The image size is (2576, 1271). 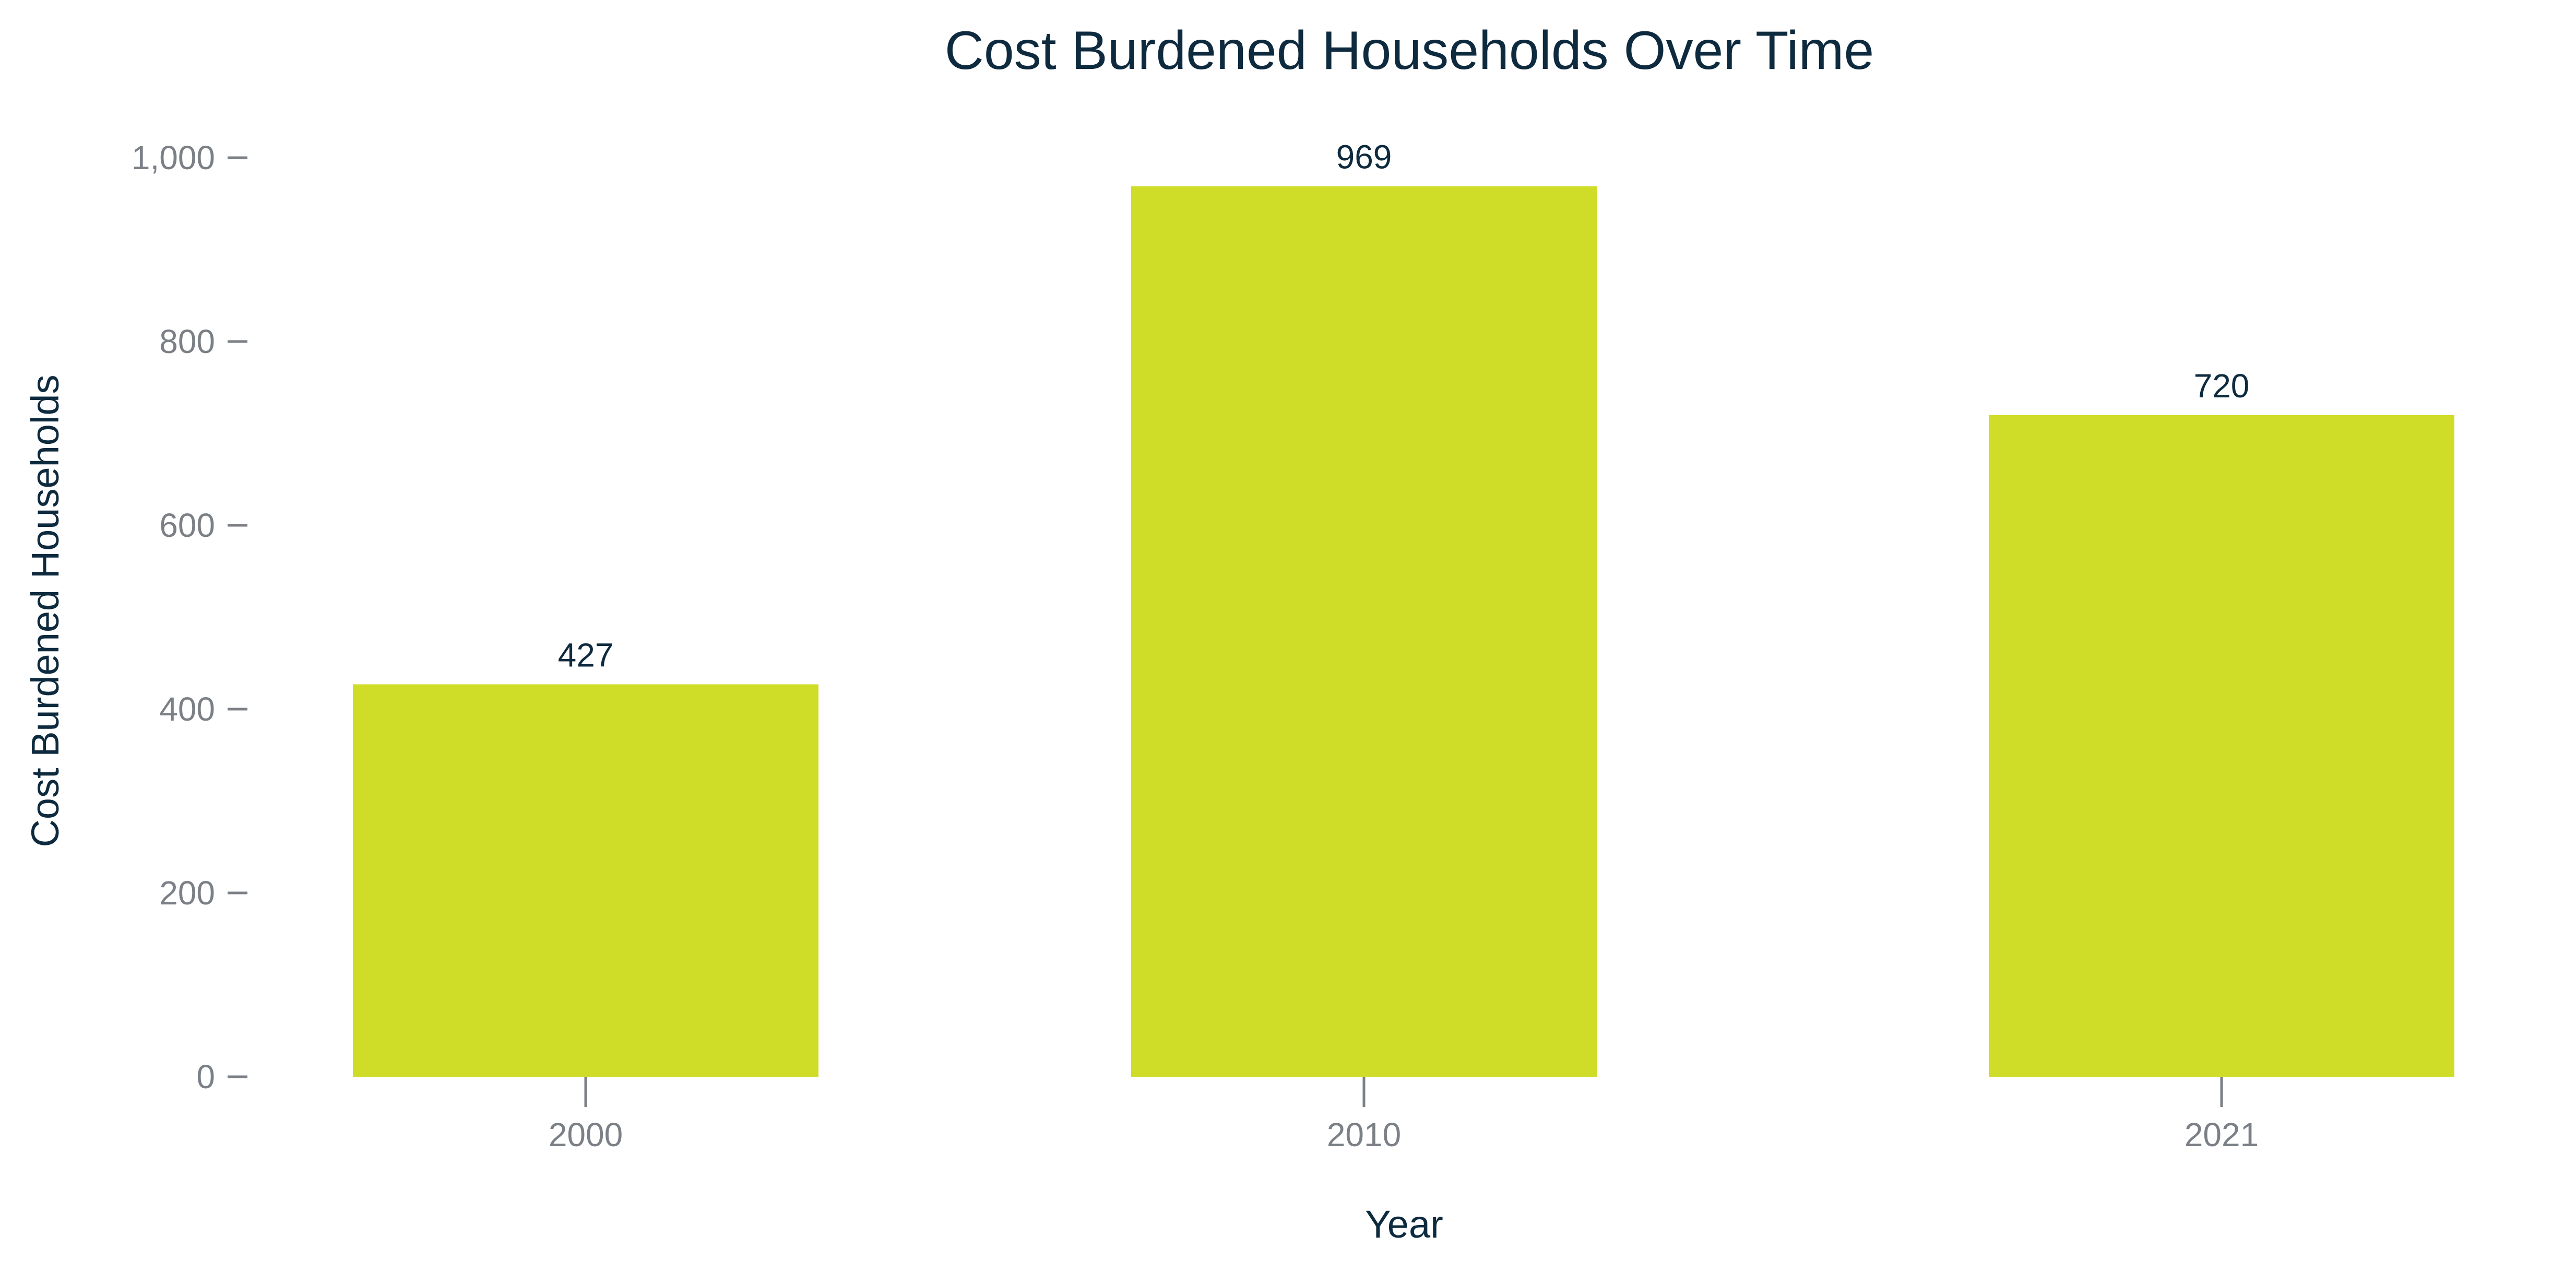 What do you see at coordinates (173, 157) in the screenshot?
I see `y-tick-label: 1,000` at bounding box center [173, 157].